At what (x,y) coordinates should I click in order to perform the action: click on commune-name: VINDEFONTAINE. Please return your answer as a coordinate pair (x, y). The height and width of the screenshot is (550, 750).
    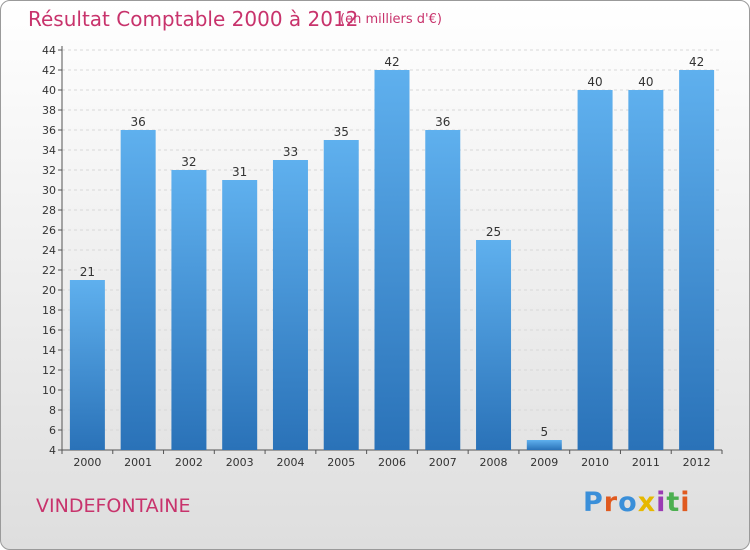
    Looking at the image, I should click on (113, 506).